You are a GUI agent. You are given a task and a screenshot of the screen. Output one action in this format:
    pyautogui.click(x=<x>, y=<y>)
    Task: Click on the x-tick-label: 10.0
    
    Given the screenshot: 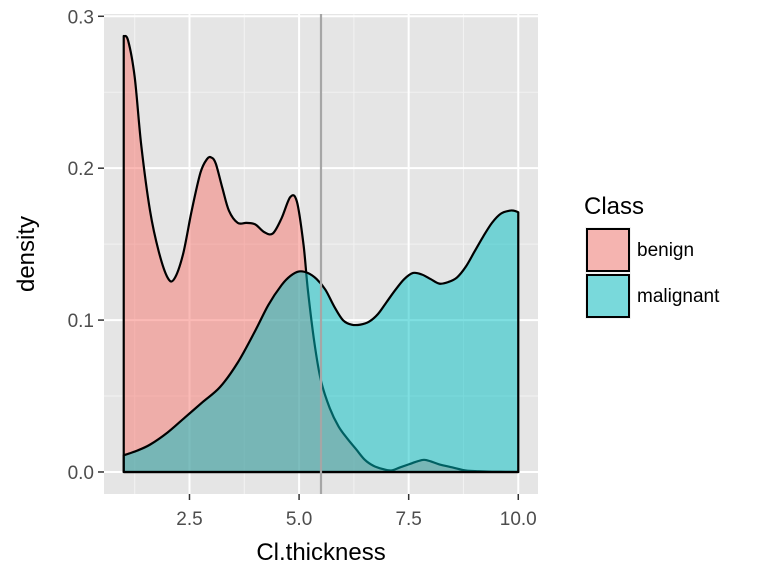 What is the action you would take?
    pyautogui.click(x=518, y=519)
    